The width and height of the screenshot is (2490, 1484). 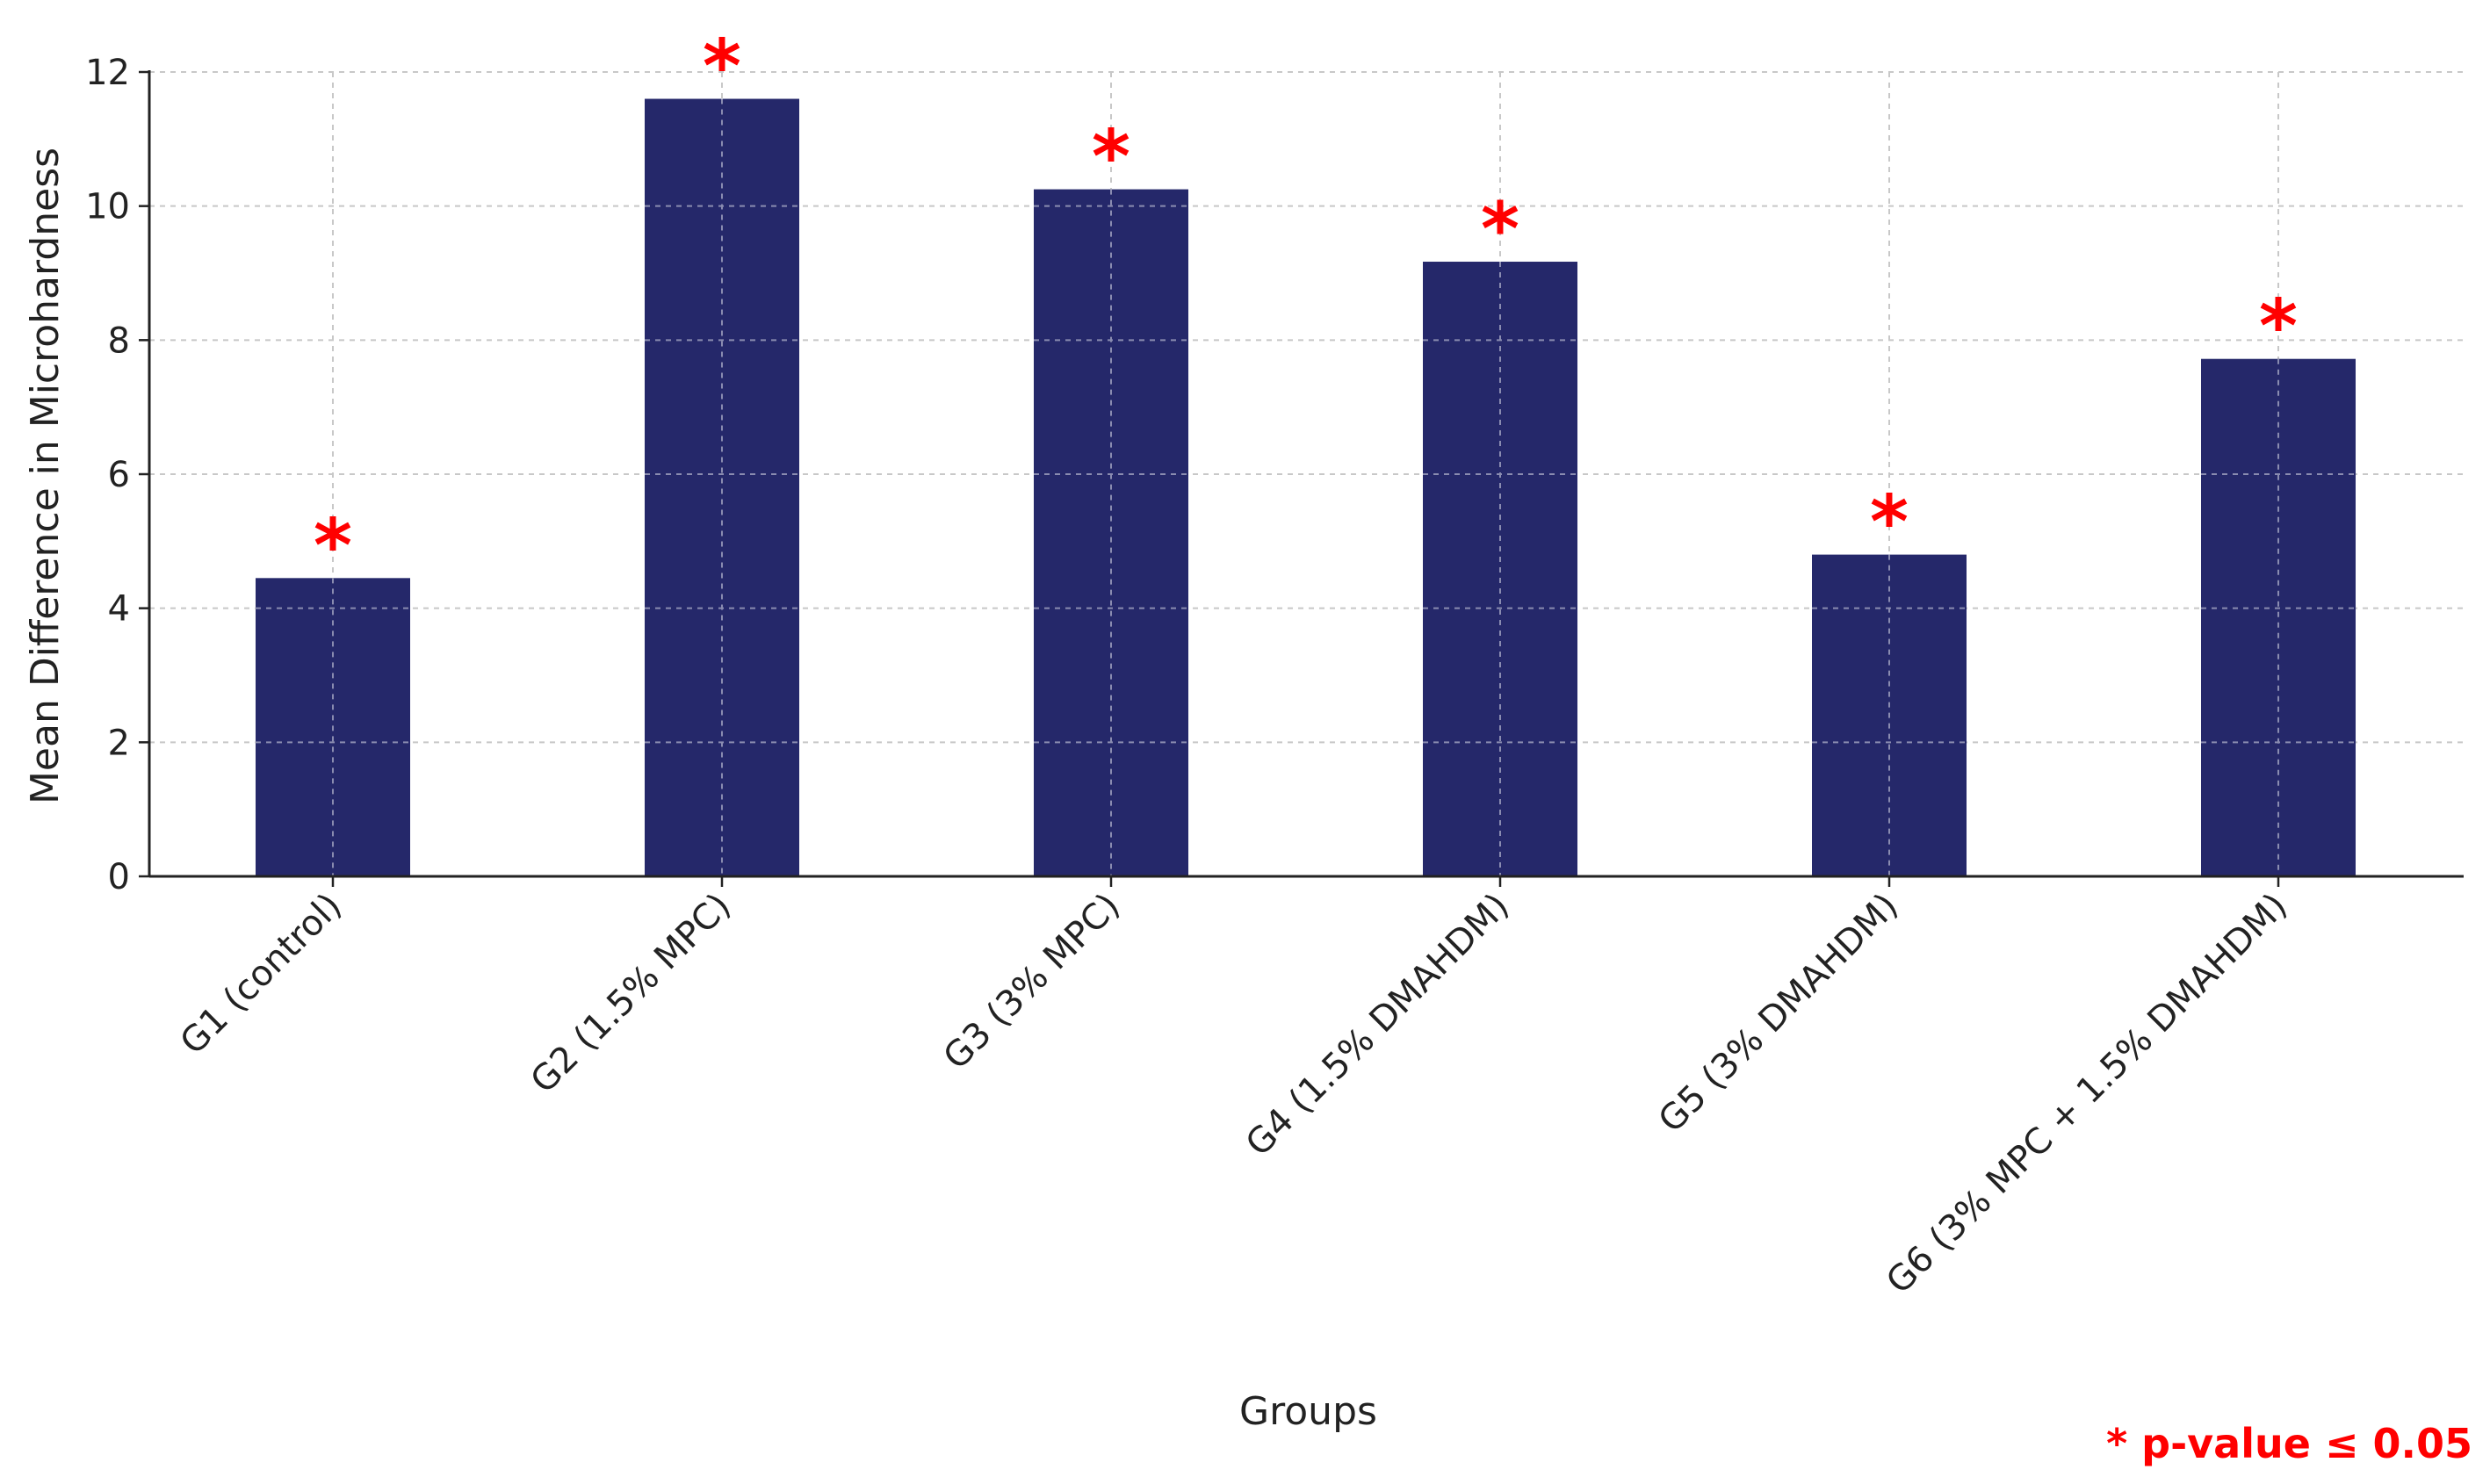 I want to click on y-axis-title: Mean Difference in Microhardness, so click(x=45, y=476).